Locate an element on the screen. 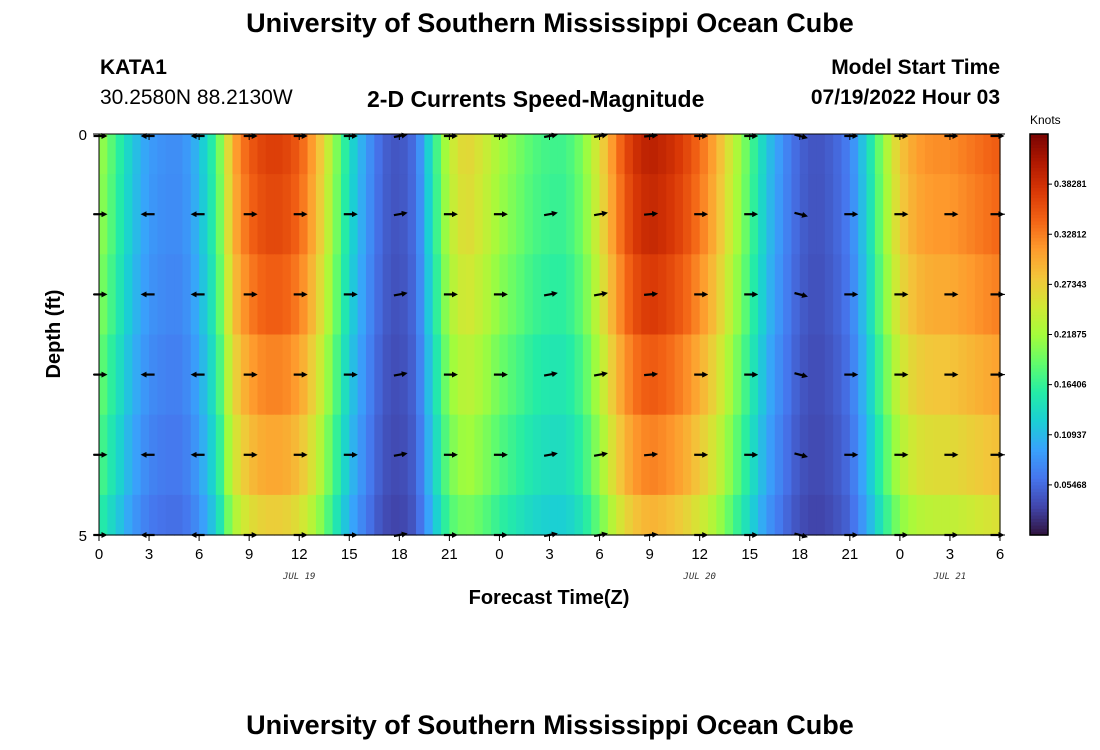  colorbar-tick-label: 0.27343 is located at coordinates (1070, 284).